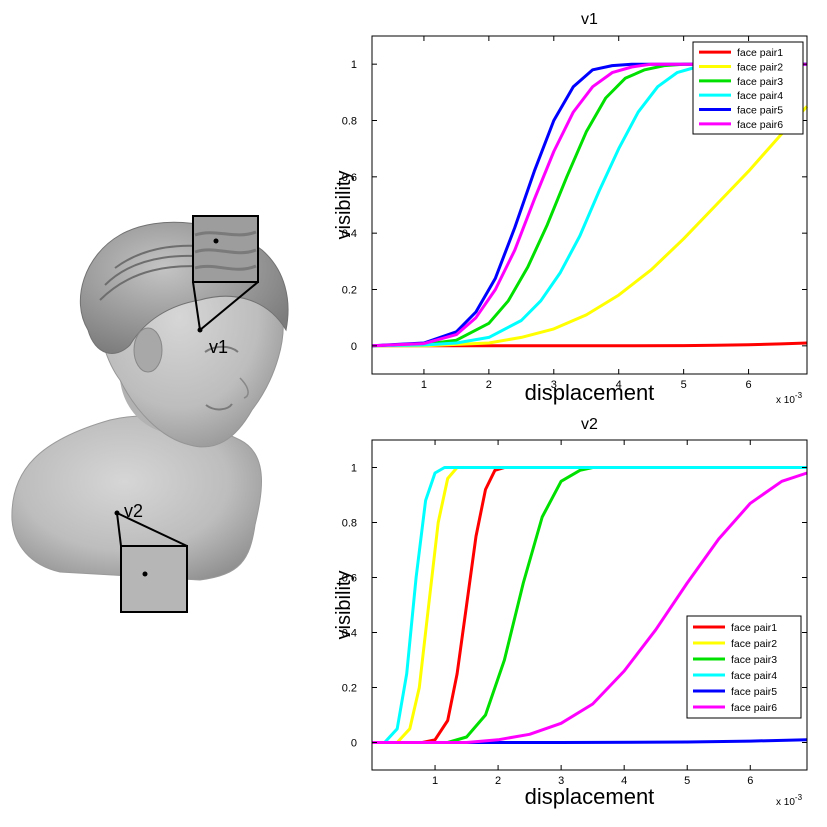  What do you see at coordinates (218, 347) in the screenshot?
I see `vertex-v1-label: v1` at bounding box center [218, 347].